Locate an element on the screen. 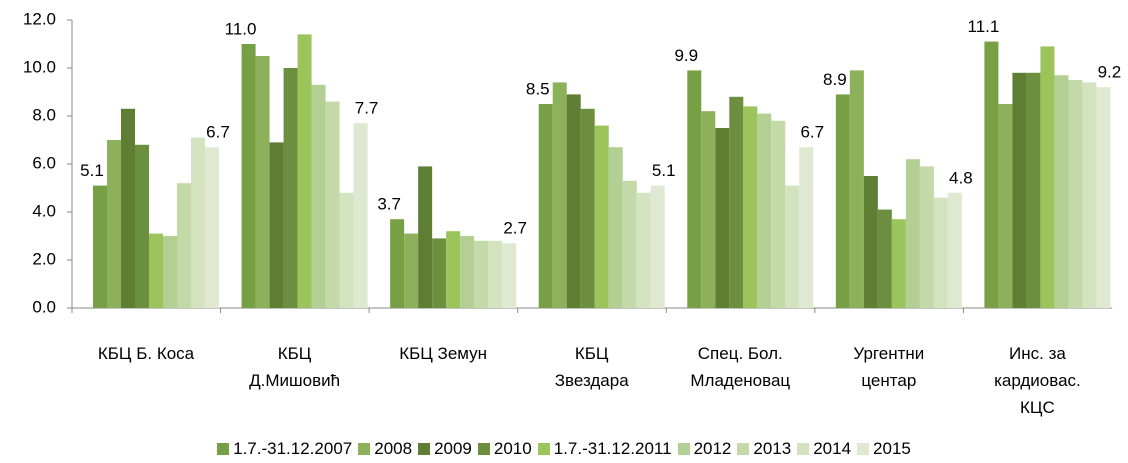 This screenshot has width=1128, height=463. legend-item: 1.7.-31.12.2007 is located at coordinates (284, 449).